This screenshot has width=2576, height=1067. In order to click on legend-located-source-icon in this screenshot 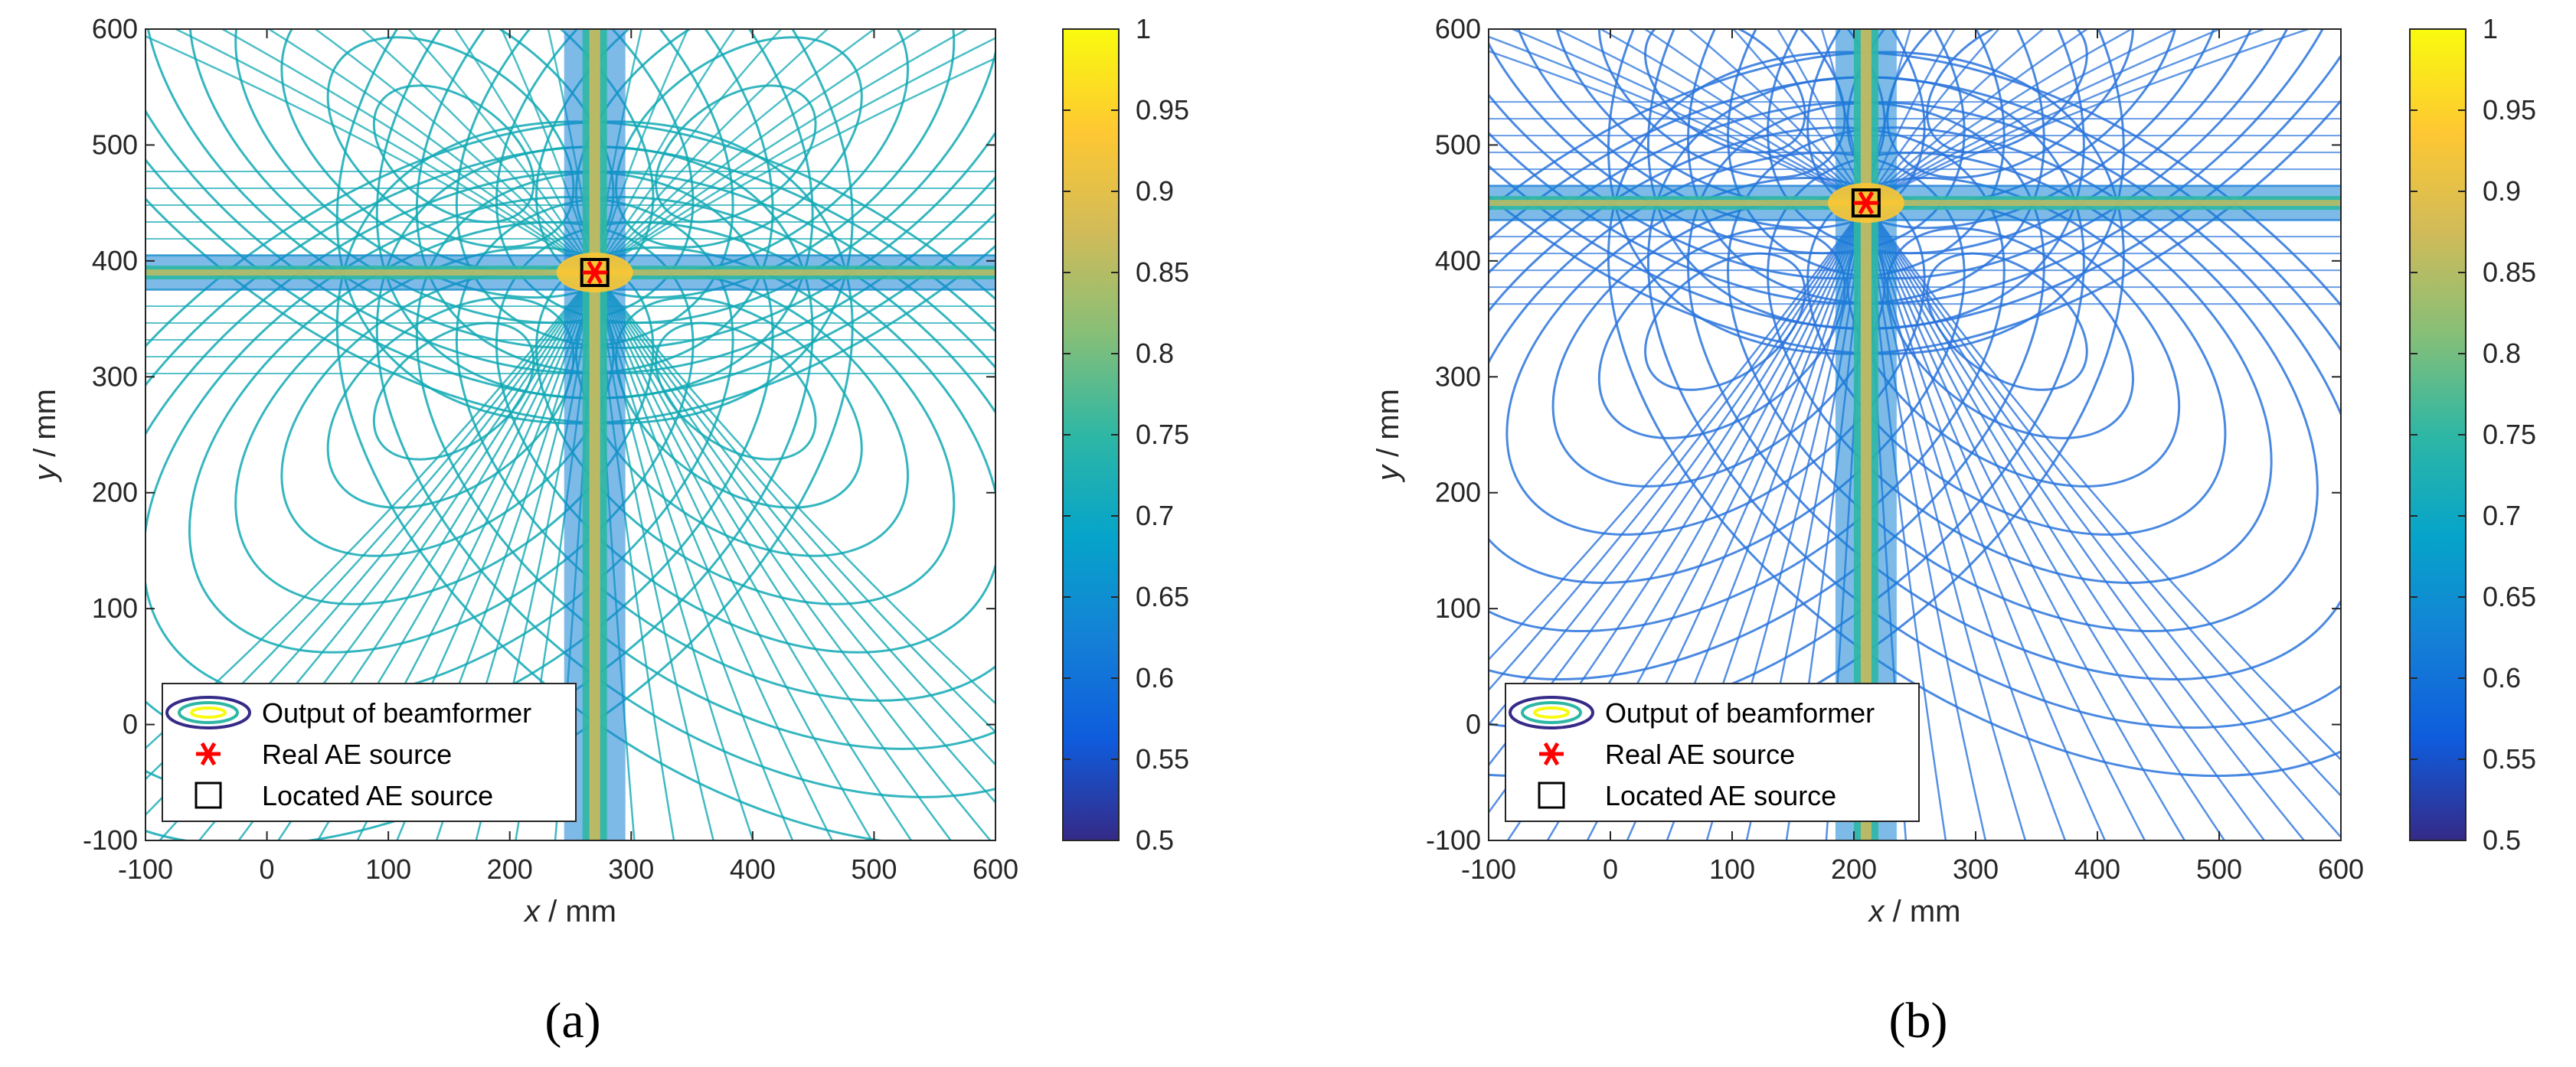, I will do `click(1551, 795)`.